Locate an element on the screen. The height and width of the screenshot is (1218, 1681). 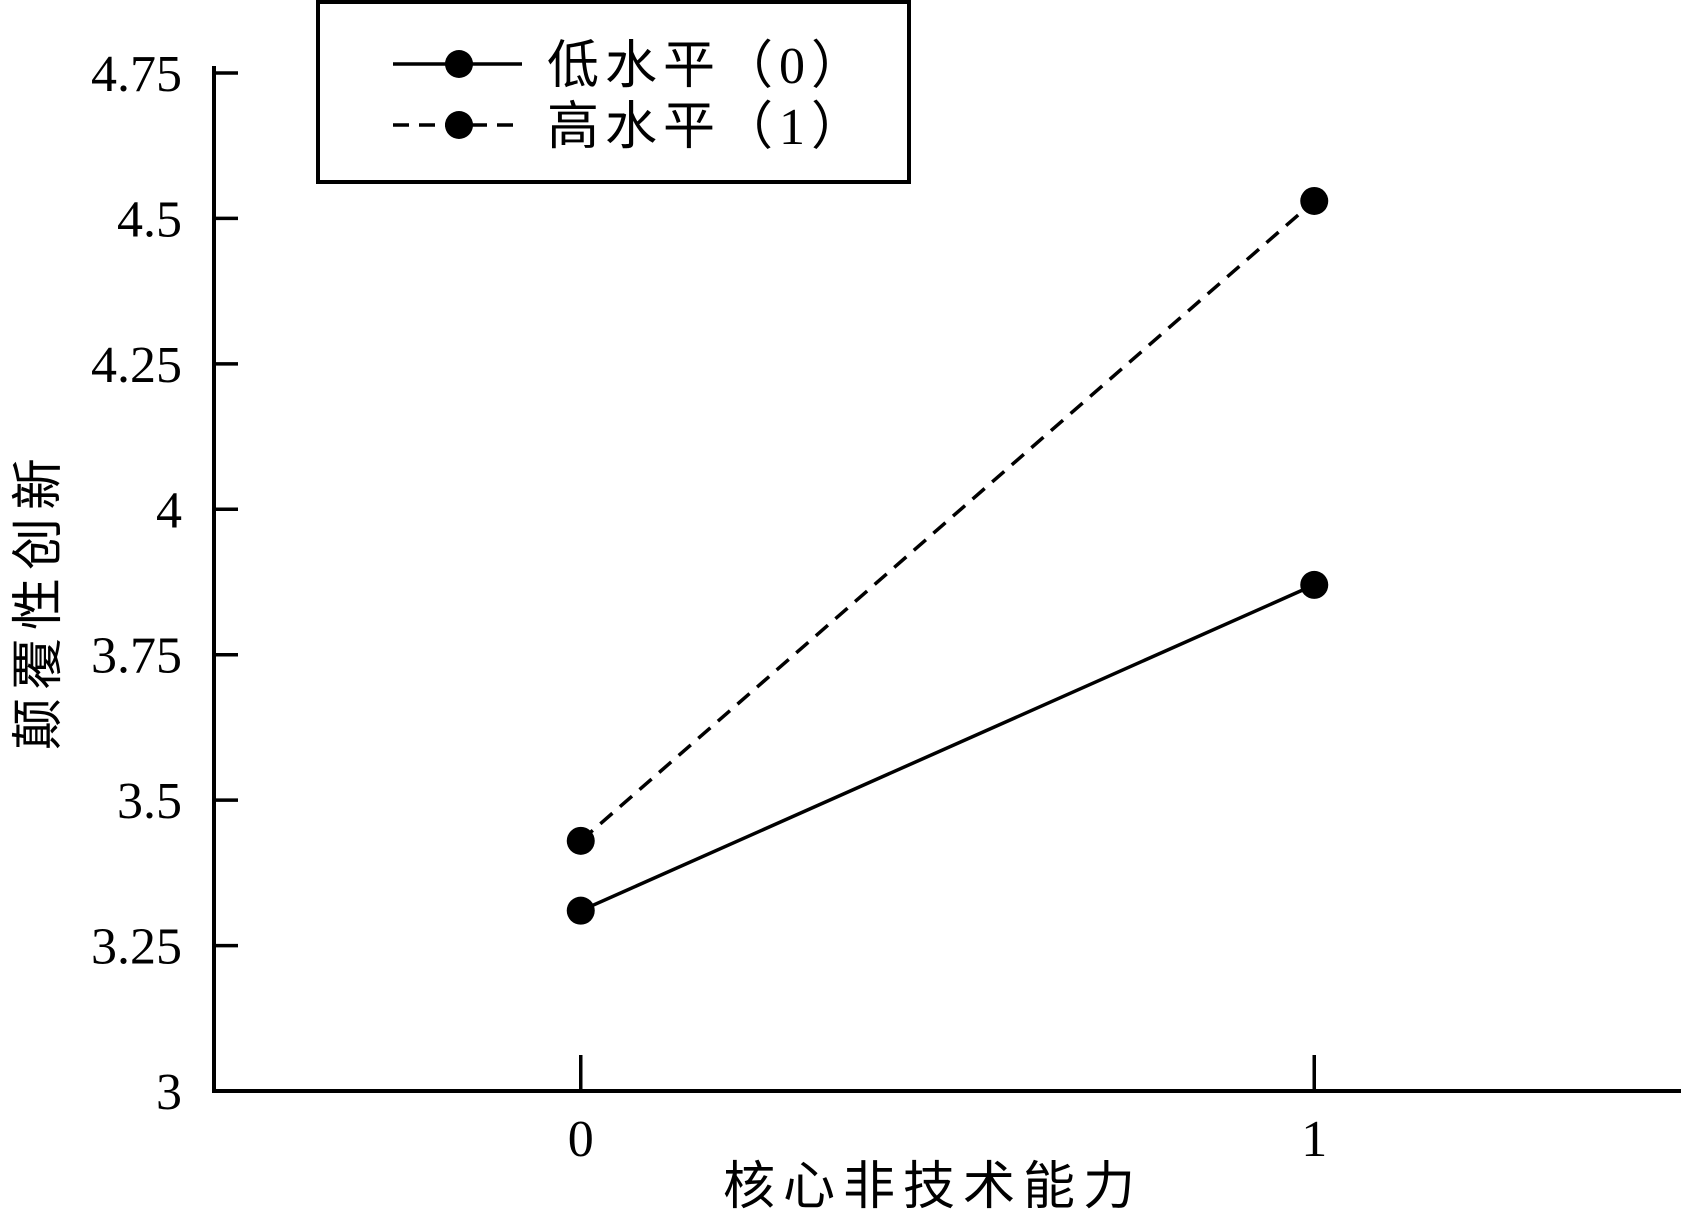
legend-label-low-level: 低水平（0） is located at coordinates (708, 66).